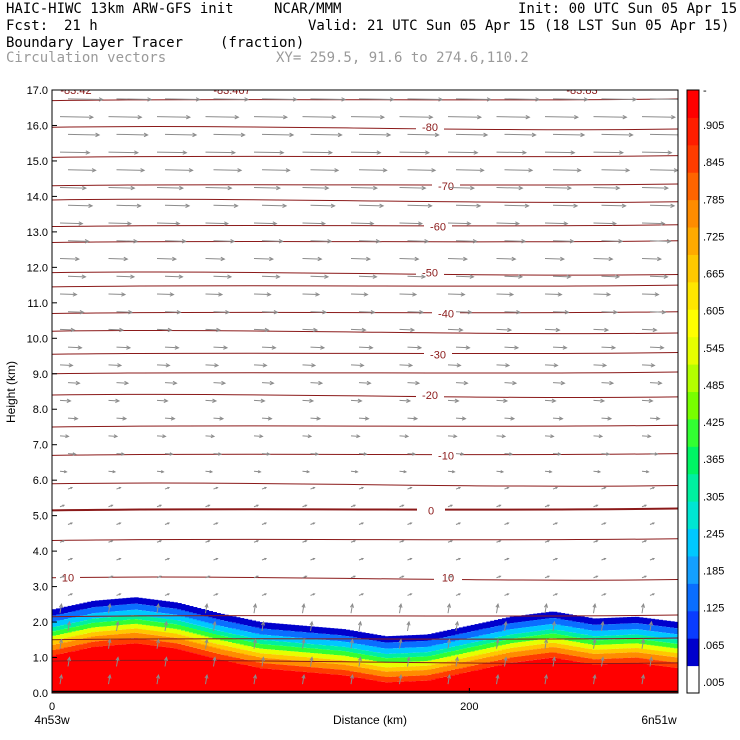 This screenshot has width=740, height=740. I want to click on field-units: (fraction), so click(262, 43).